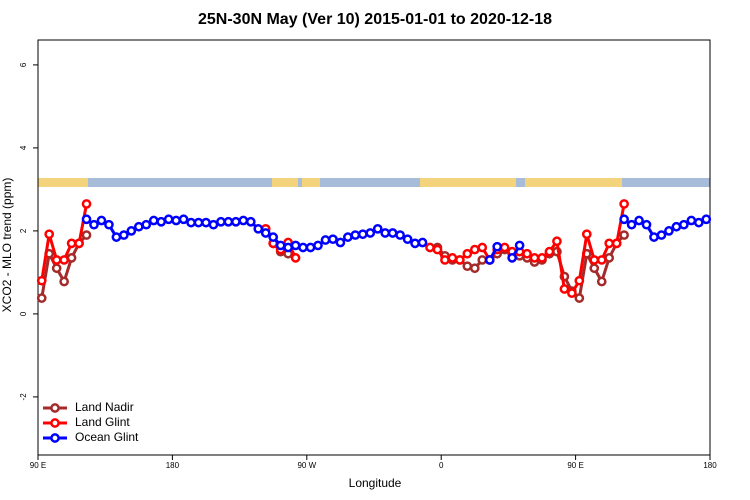  What do you see at coordinates (7, 245) in the screenshot?
I see `y-axis-label: XCO2 - MLO trend (ppm)` at bounding box center [7, 245].